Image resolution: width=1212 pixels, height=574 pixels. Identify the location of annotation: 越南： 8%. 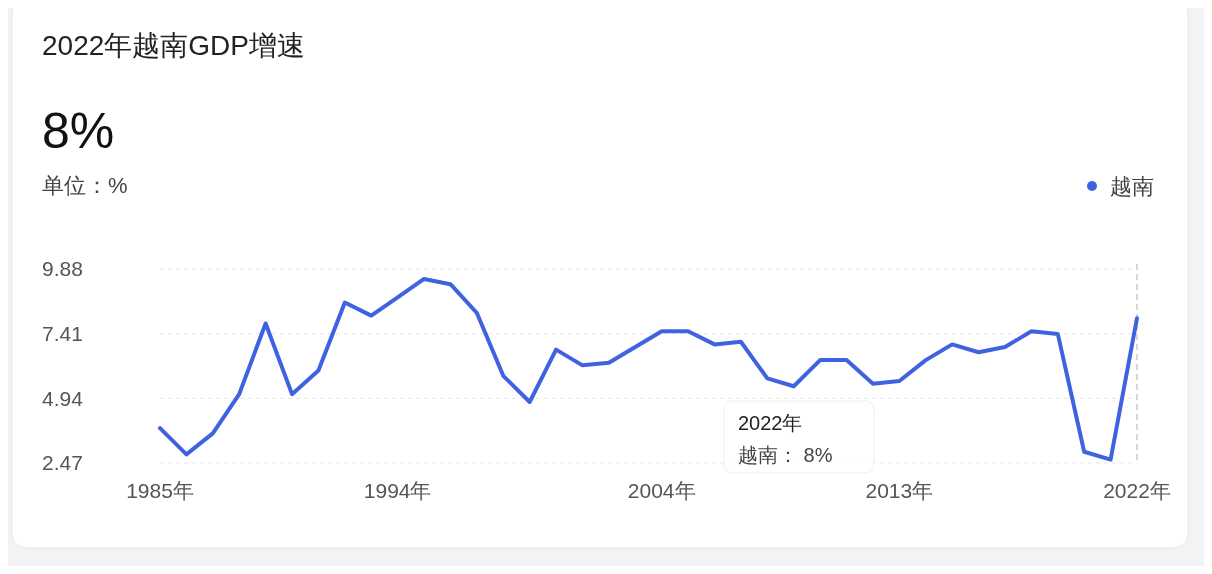
(785, 455).